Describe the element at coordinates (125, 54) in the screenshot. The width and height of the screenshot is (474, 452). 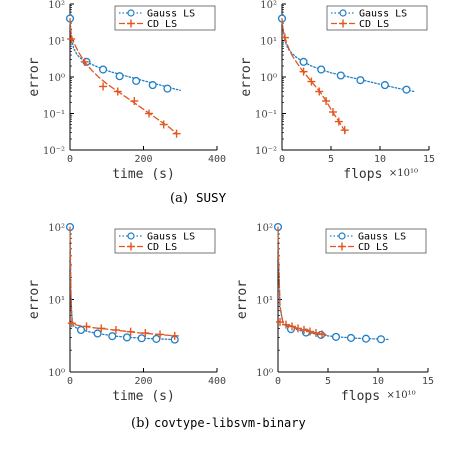
I see `series-line-gauss-ls` at that location.